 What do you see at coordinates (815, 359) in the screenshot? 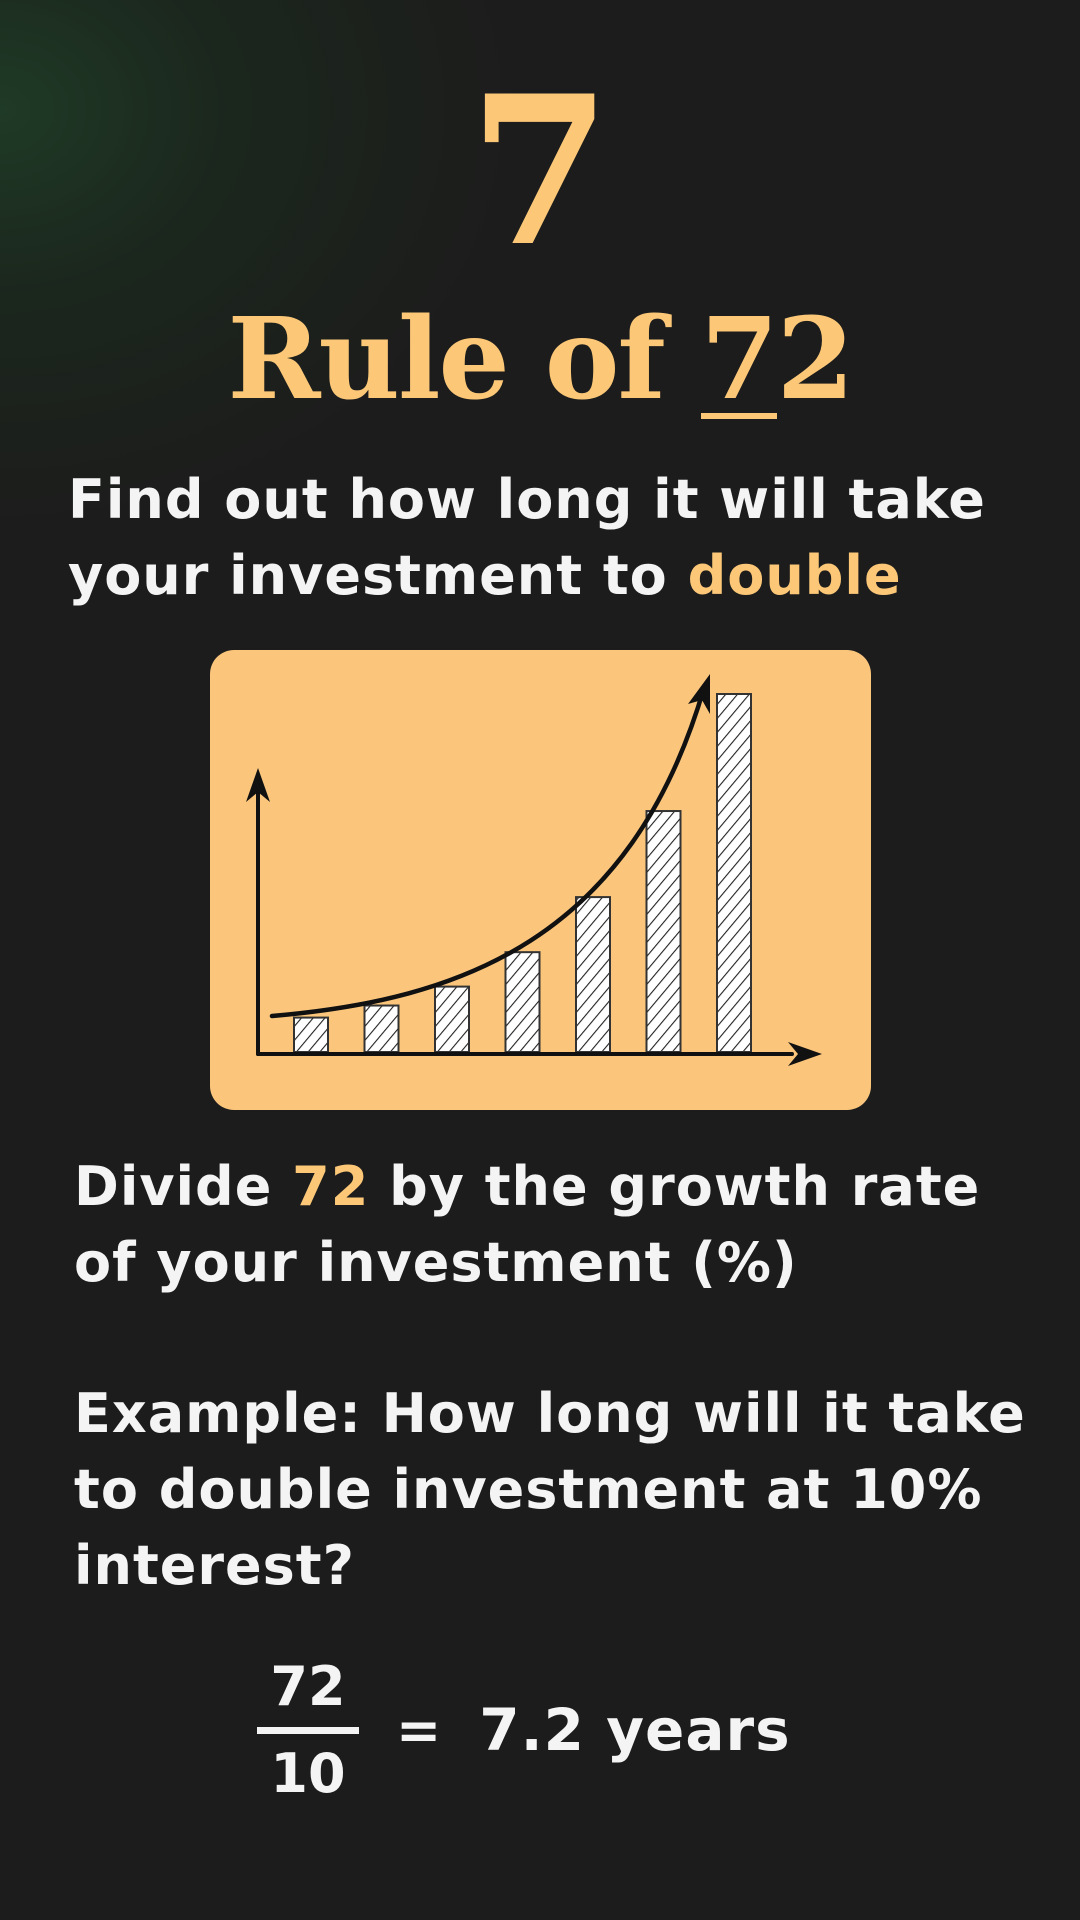
I see `title-suffix: 2` at bounding box center [815, 359].